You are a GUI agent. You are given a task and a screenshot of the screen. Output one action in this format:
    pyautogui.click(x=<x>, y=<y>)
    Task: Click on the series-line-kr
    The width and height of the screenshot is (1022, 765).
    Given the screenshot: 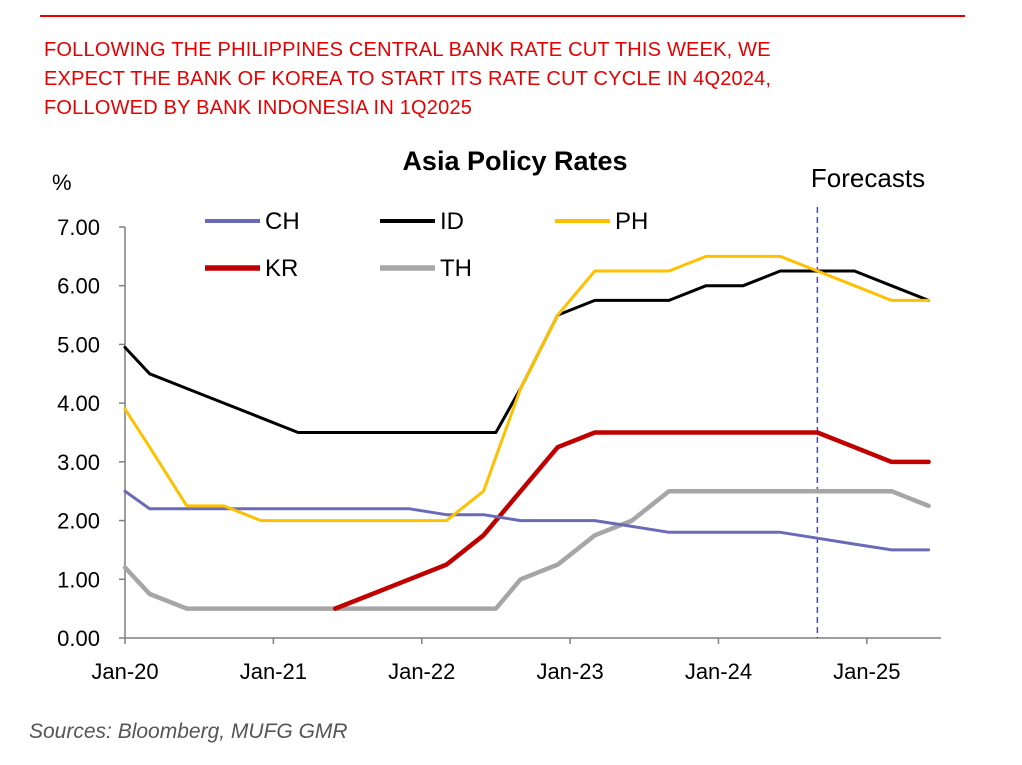 What is the action you would take?
    pyautogui.click(x=631, y=520)
    